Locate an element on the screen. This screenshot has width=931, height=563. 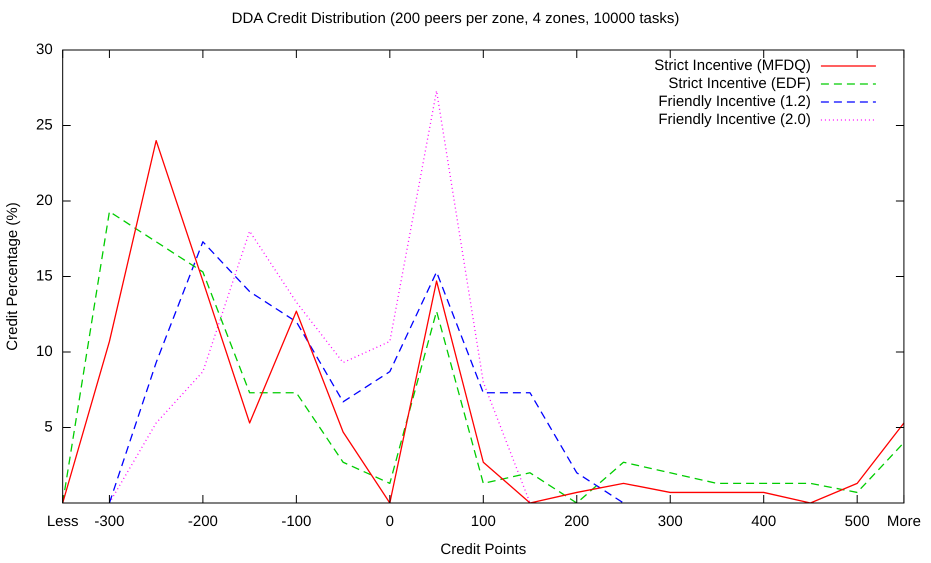
x-tick-label: More is located at coordinates (904, 521).